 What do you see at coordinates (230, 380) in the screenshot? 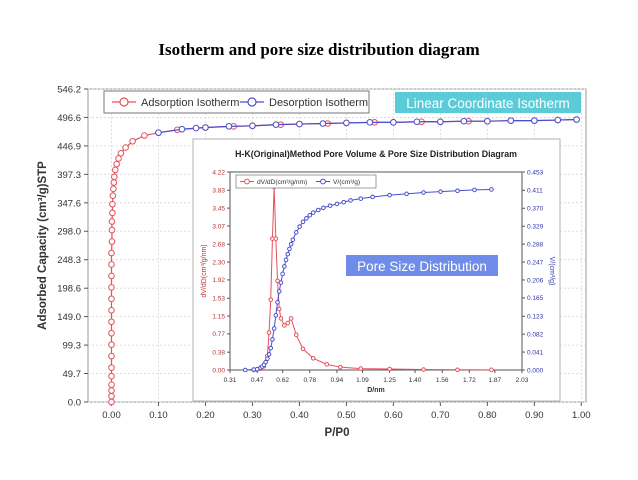
I see `inset-x-tick-label: 0.31` at bounding box center [230, 380].